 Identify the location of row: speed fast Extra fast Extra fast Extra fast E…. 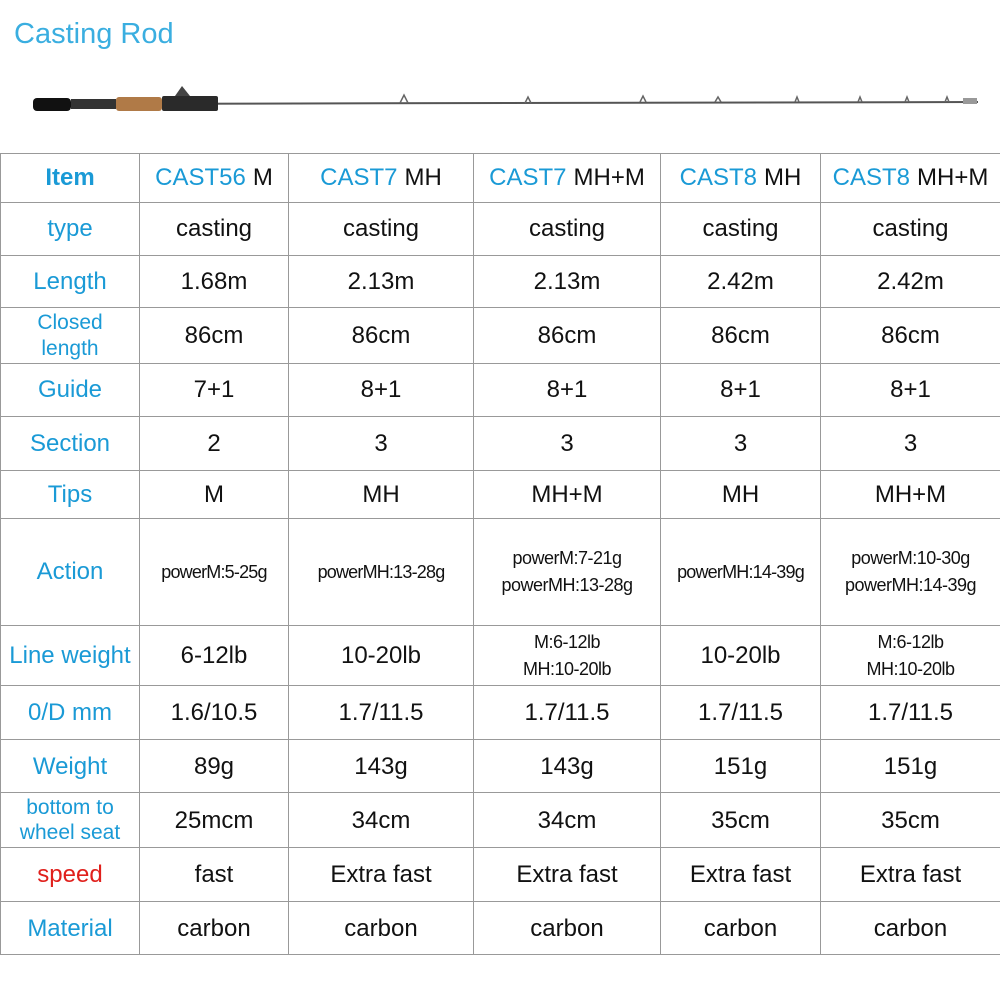
(500, 875).